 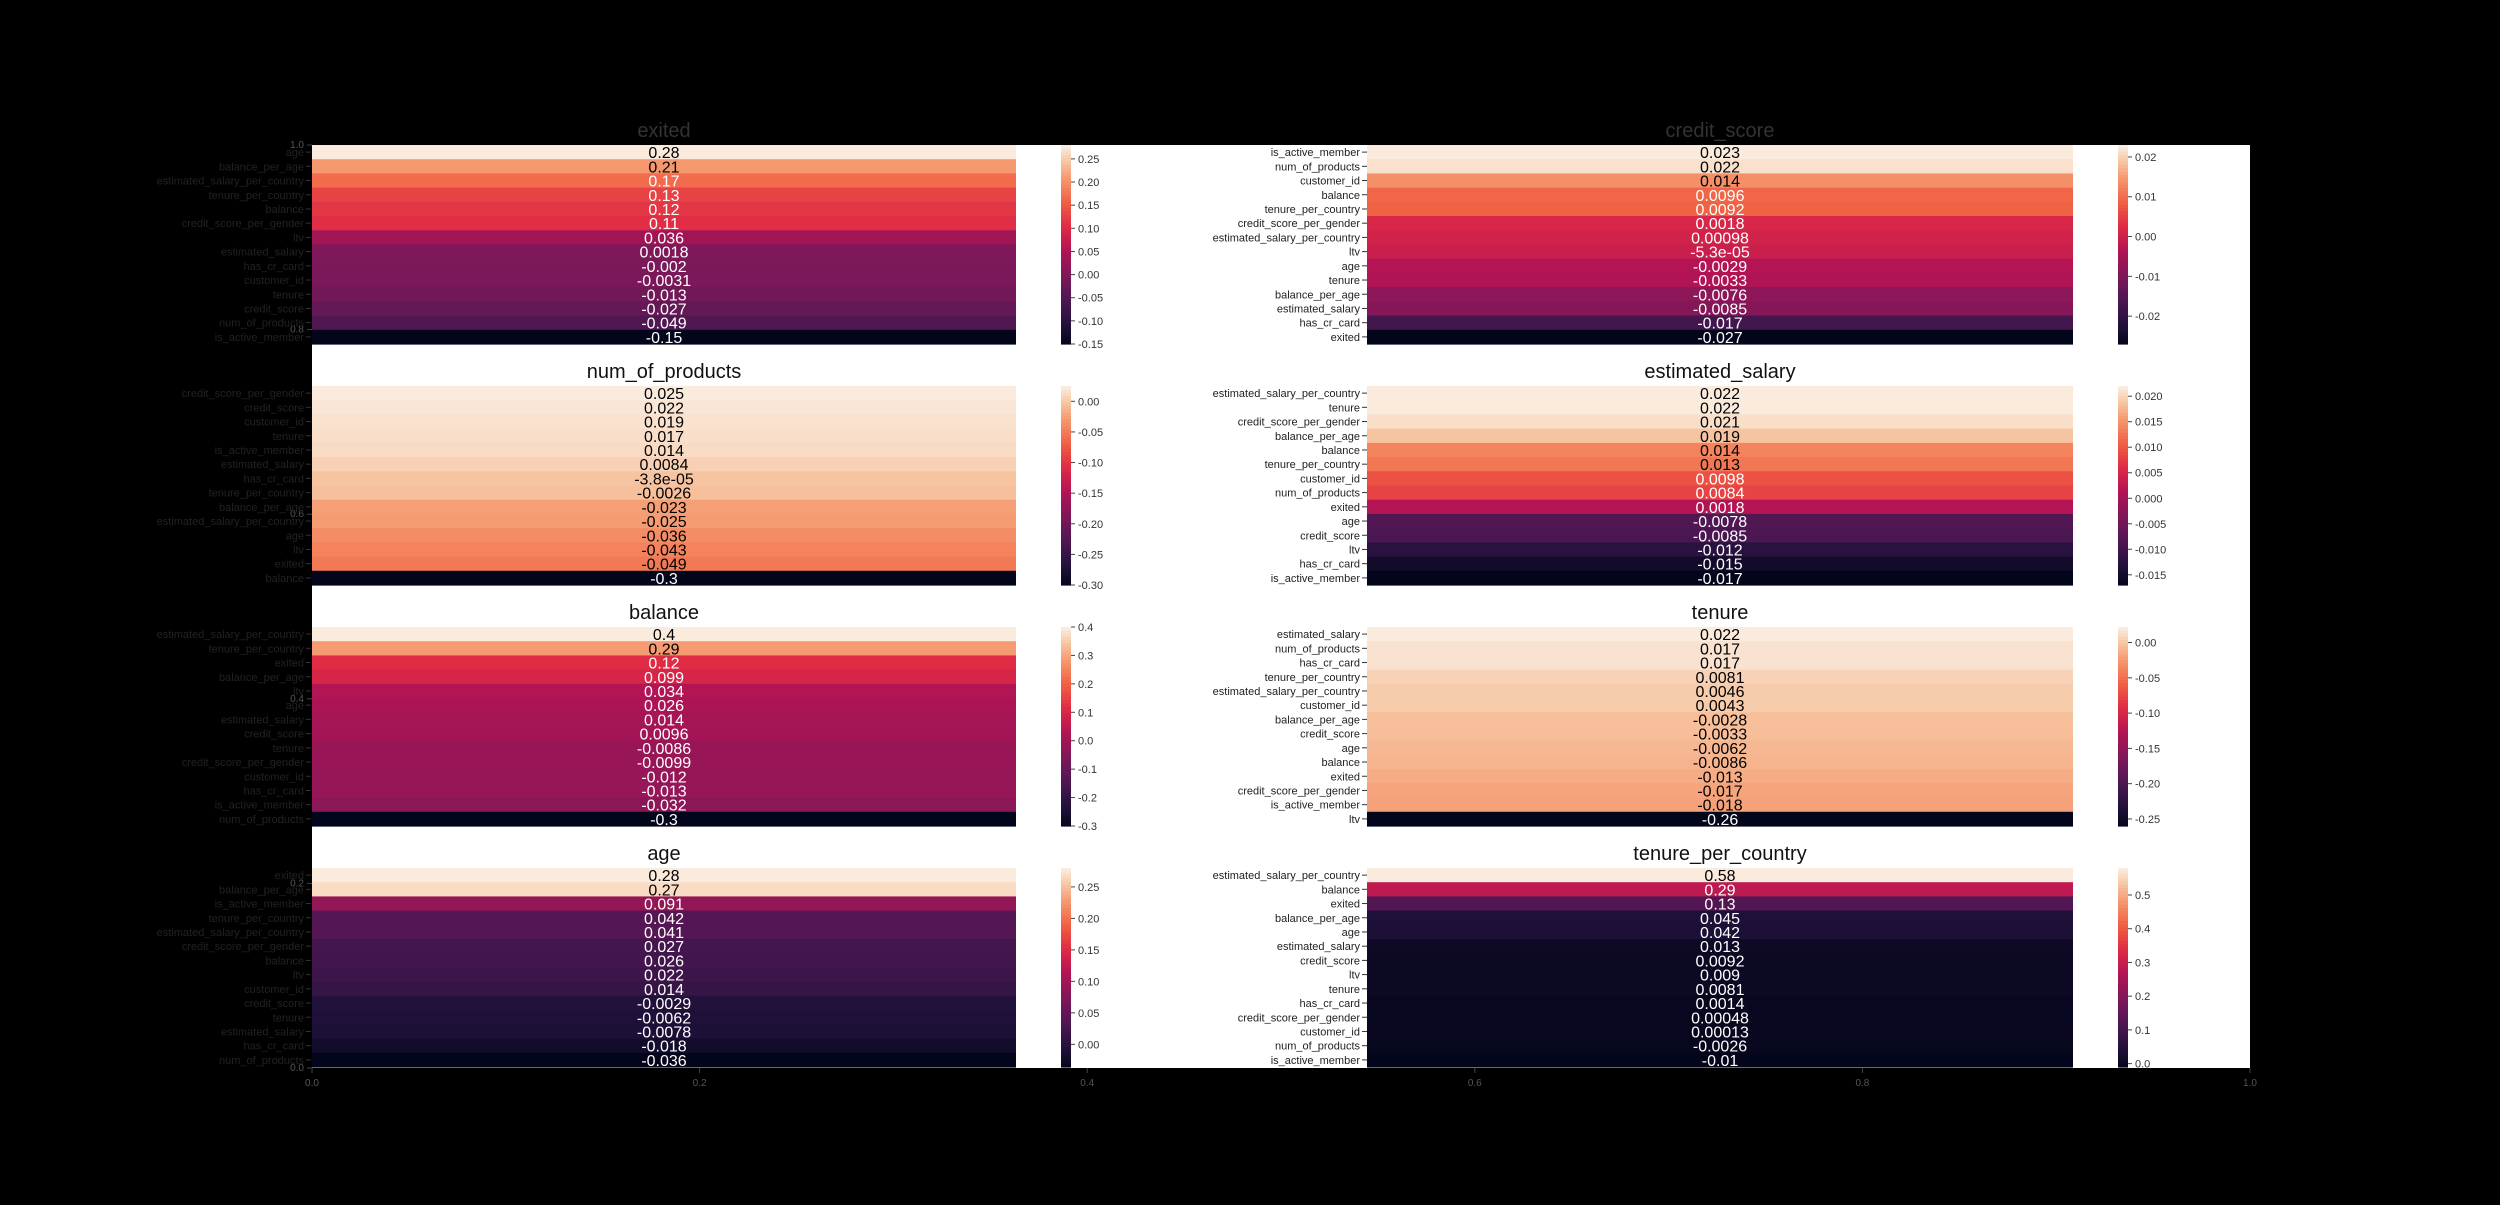 I want to click on cell-value-label: 0.0018, so click(x=1720, y=224).